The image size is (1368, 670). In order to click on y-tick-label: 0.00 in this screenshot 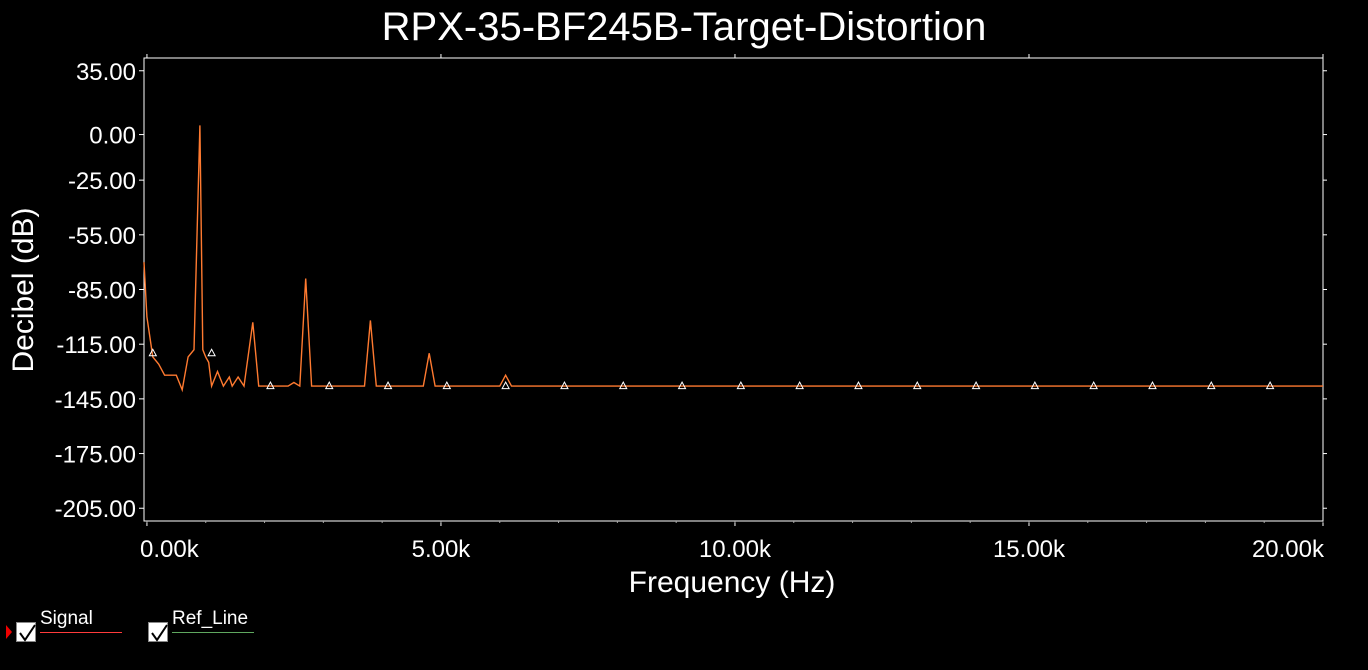, I will do `click(112, 136)`.